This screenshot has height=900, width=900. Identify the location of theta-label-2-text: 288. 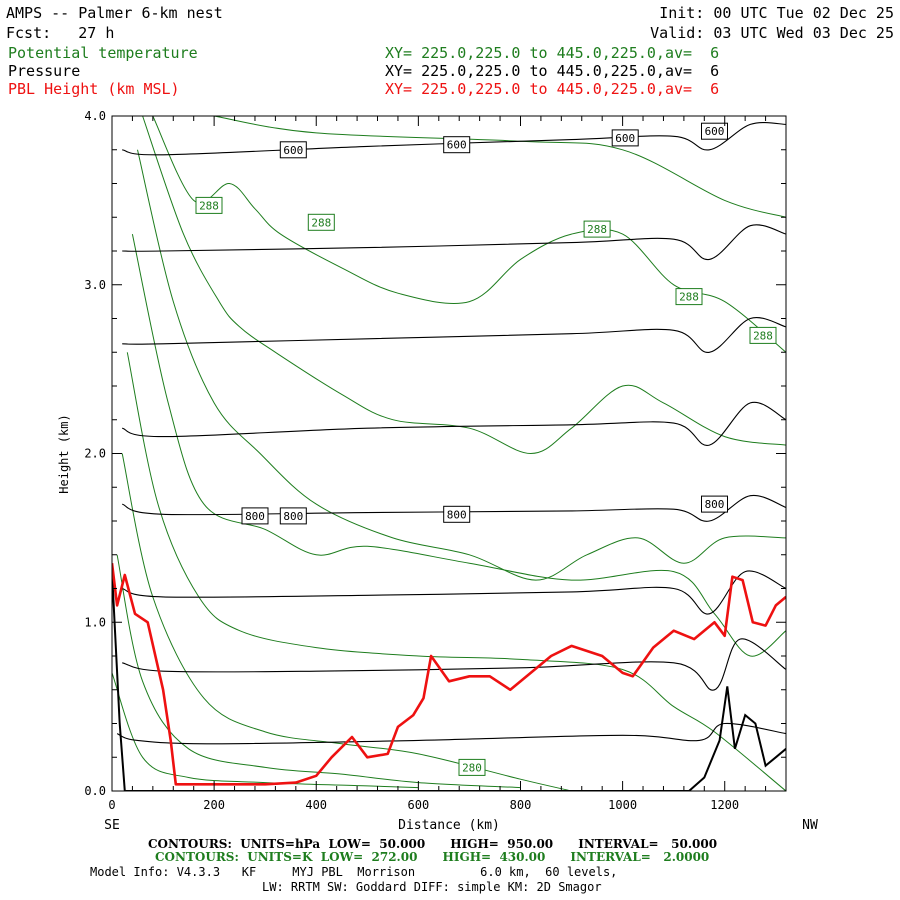
(597, 229).